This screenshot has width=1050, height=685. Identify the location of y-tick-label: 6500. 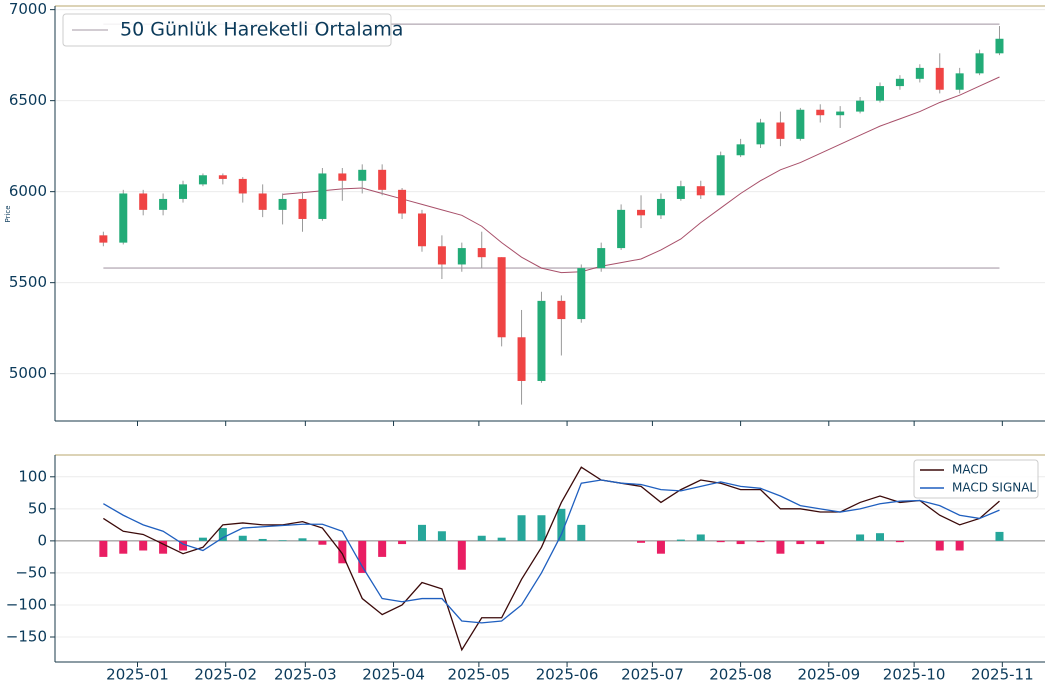
(28, 100).